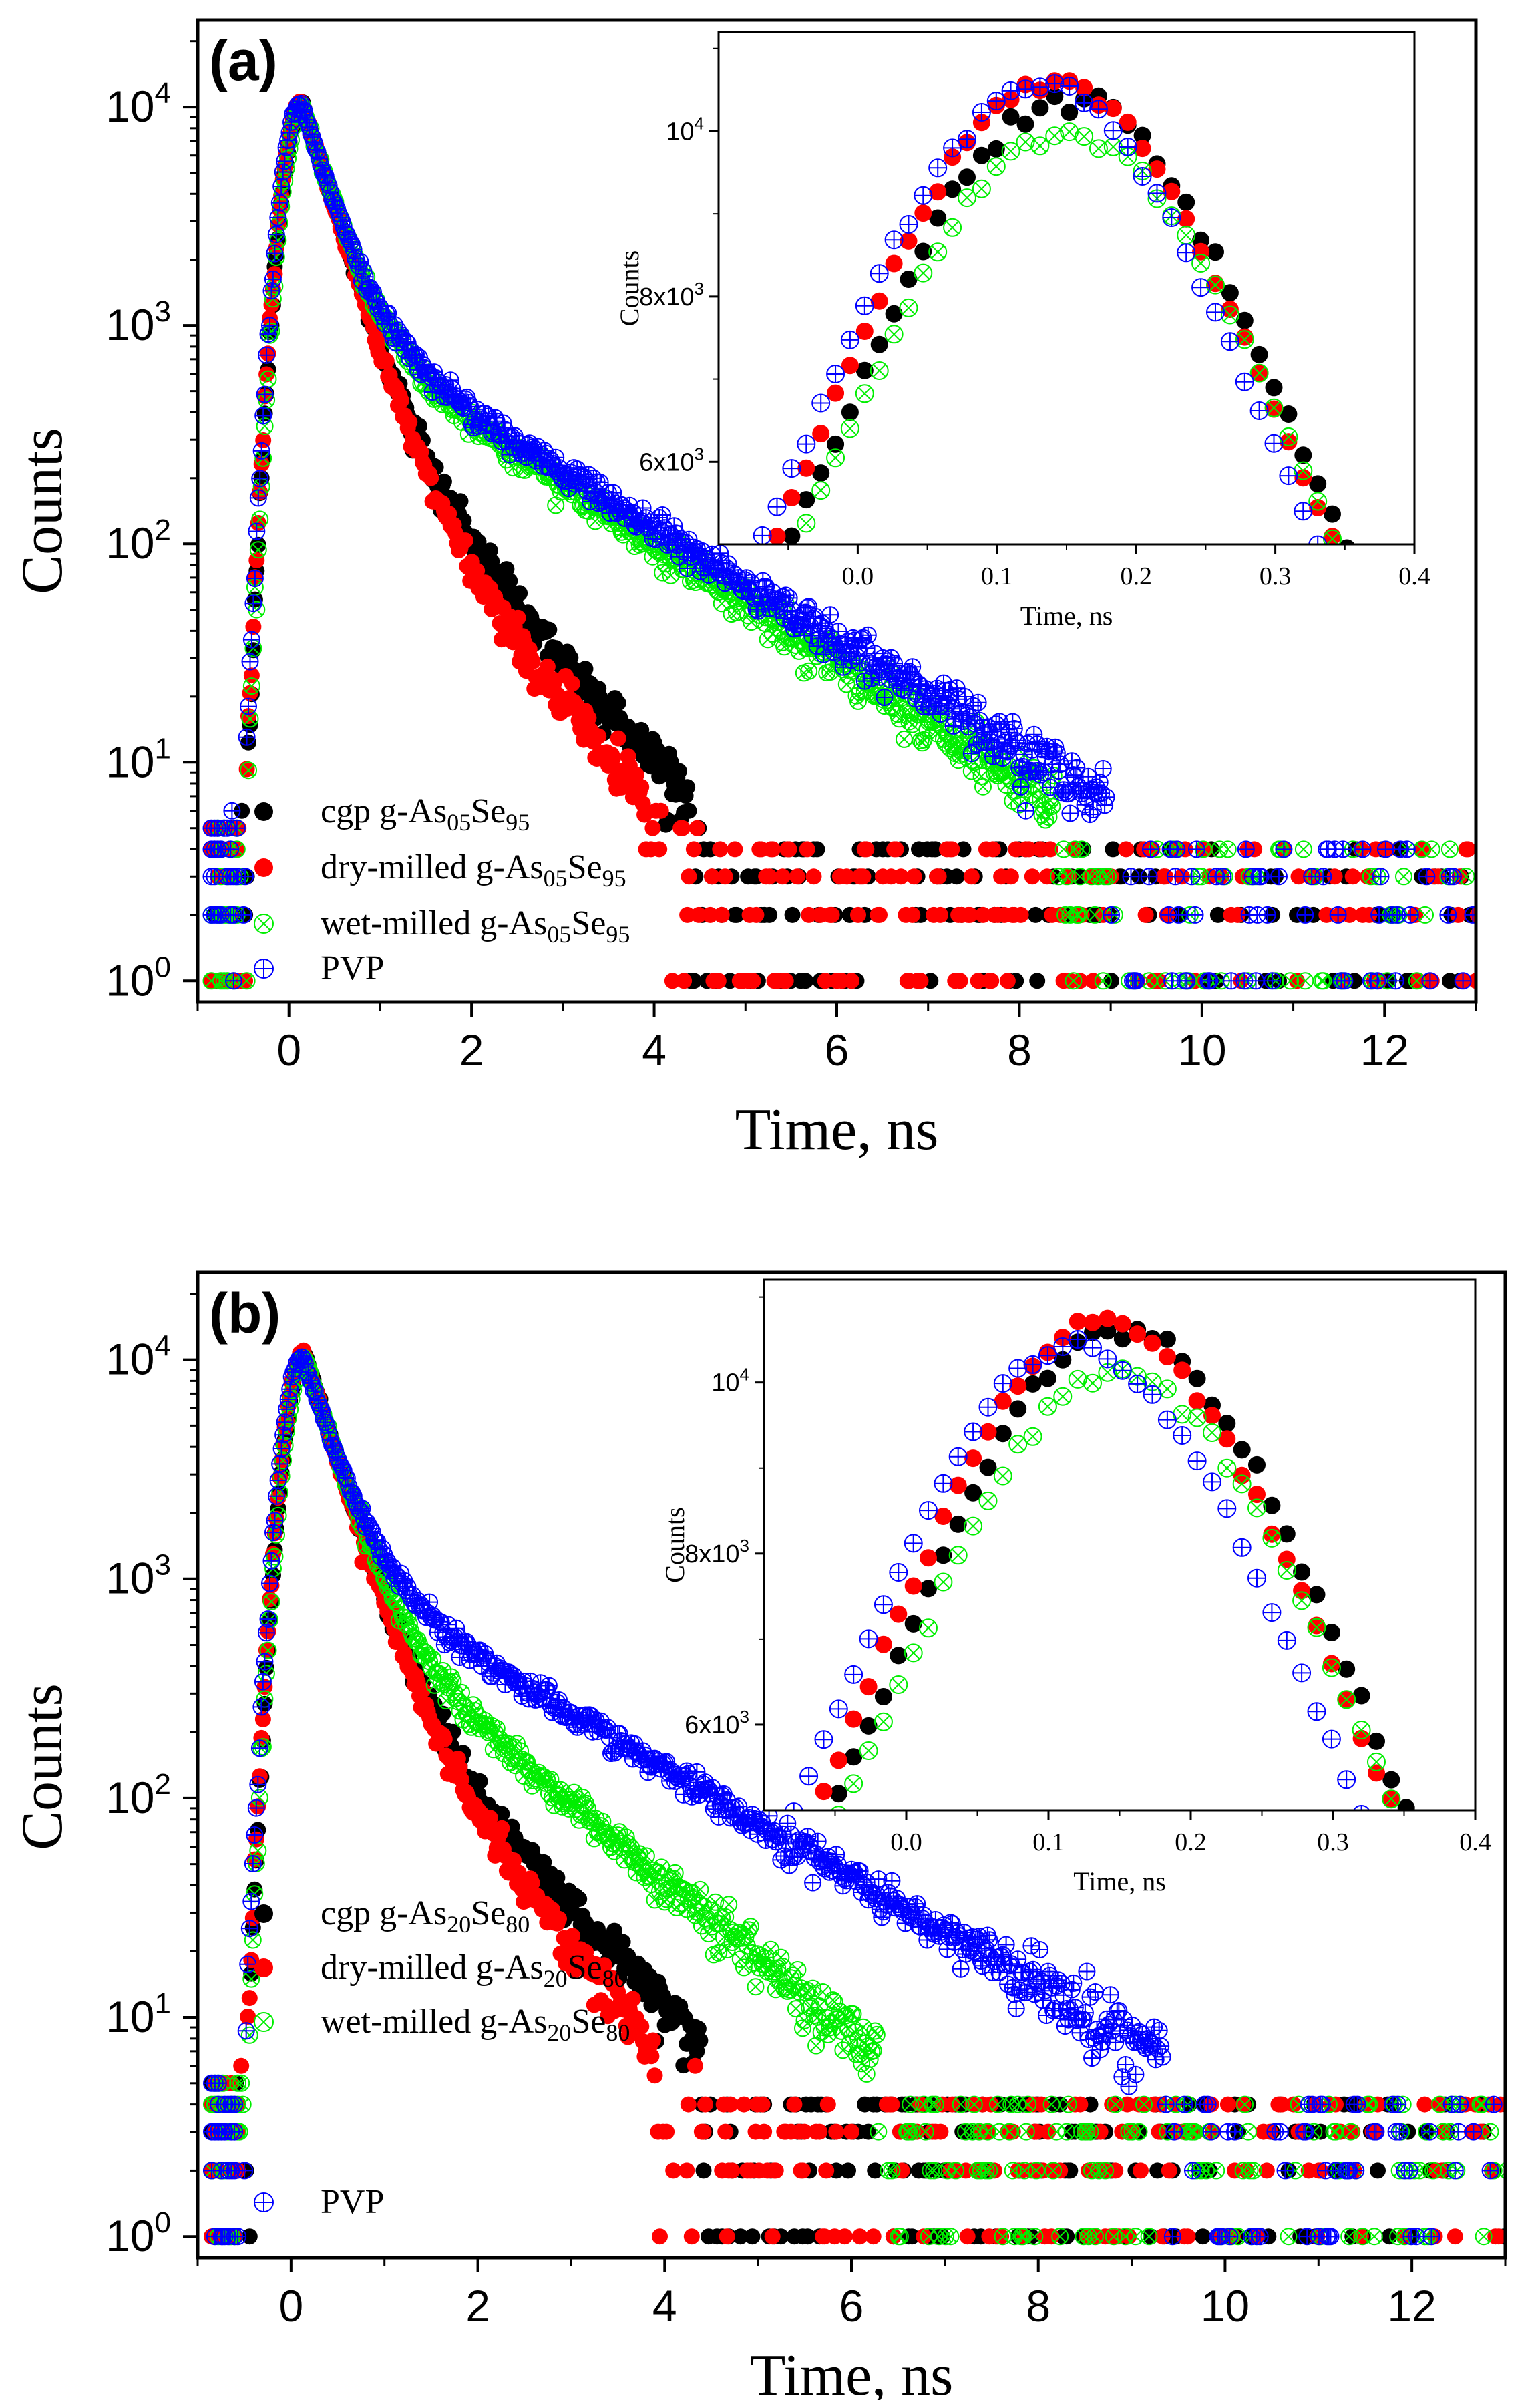  Describe the element at coordinates (474, 870) in the screenshot. I see `legend-entry: dry-milled g-As05Se95` at that location.